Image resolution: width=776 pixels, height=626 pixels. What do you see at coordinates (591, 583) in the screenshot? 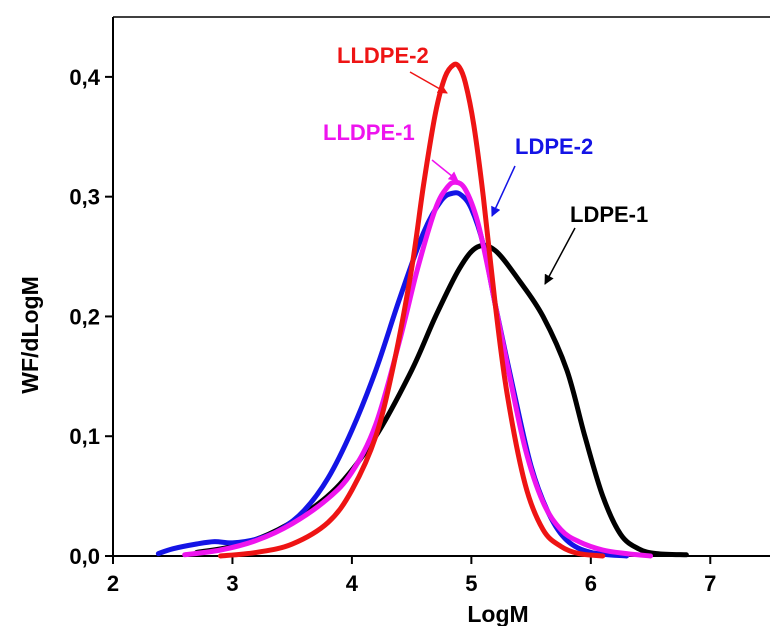
I see `x-tick-label: 6` at bounding box center [591, 583].